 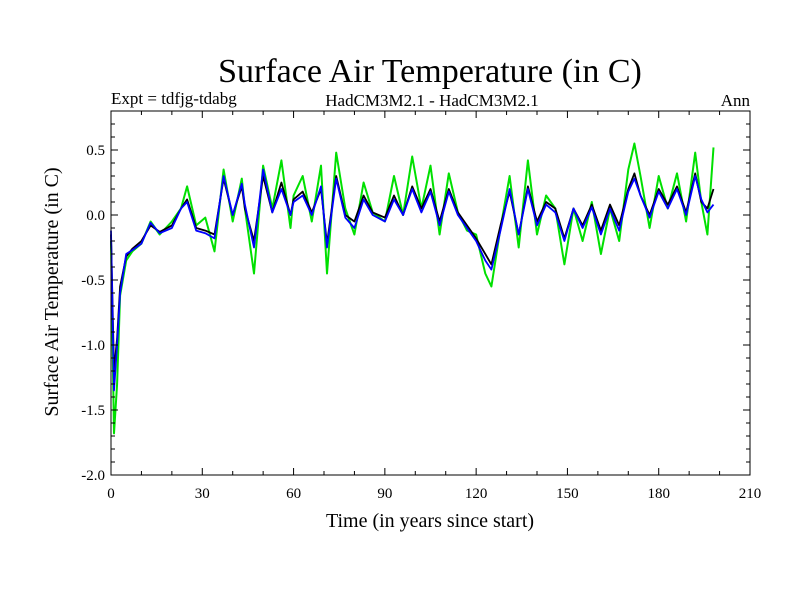 What do you see at coordinates (658, 494) in the screenshot?
I see `x-tick-label: 180` at bounding box center [658, 494].